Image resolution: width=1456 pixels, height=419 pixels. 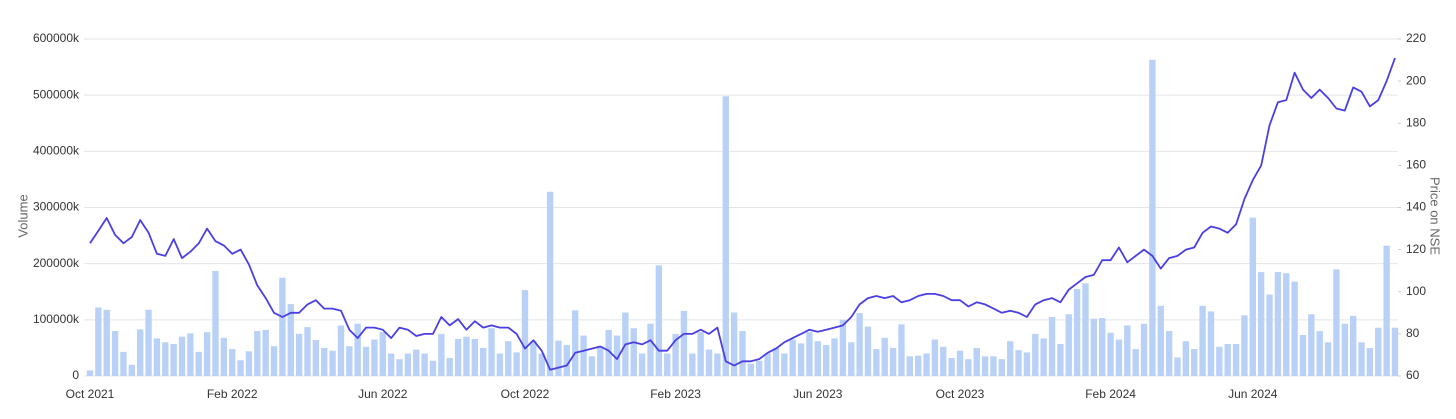 What do you see at coordinates (1416, 122) in the screenshot?
I see `y2-tick-label: 180` at bounding box center [1416, 122].